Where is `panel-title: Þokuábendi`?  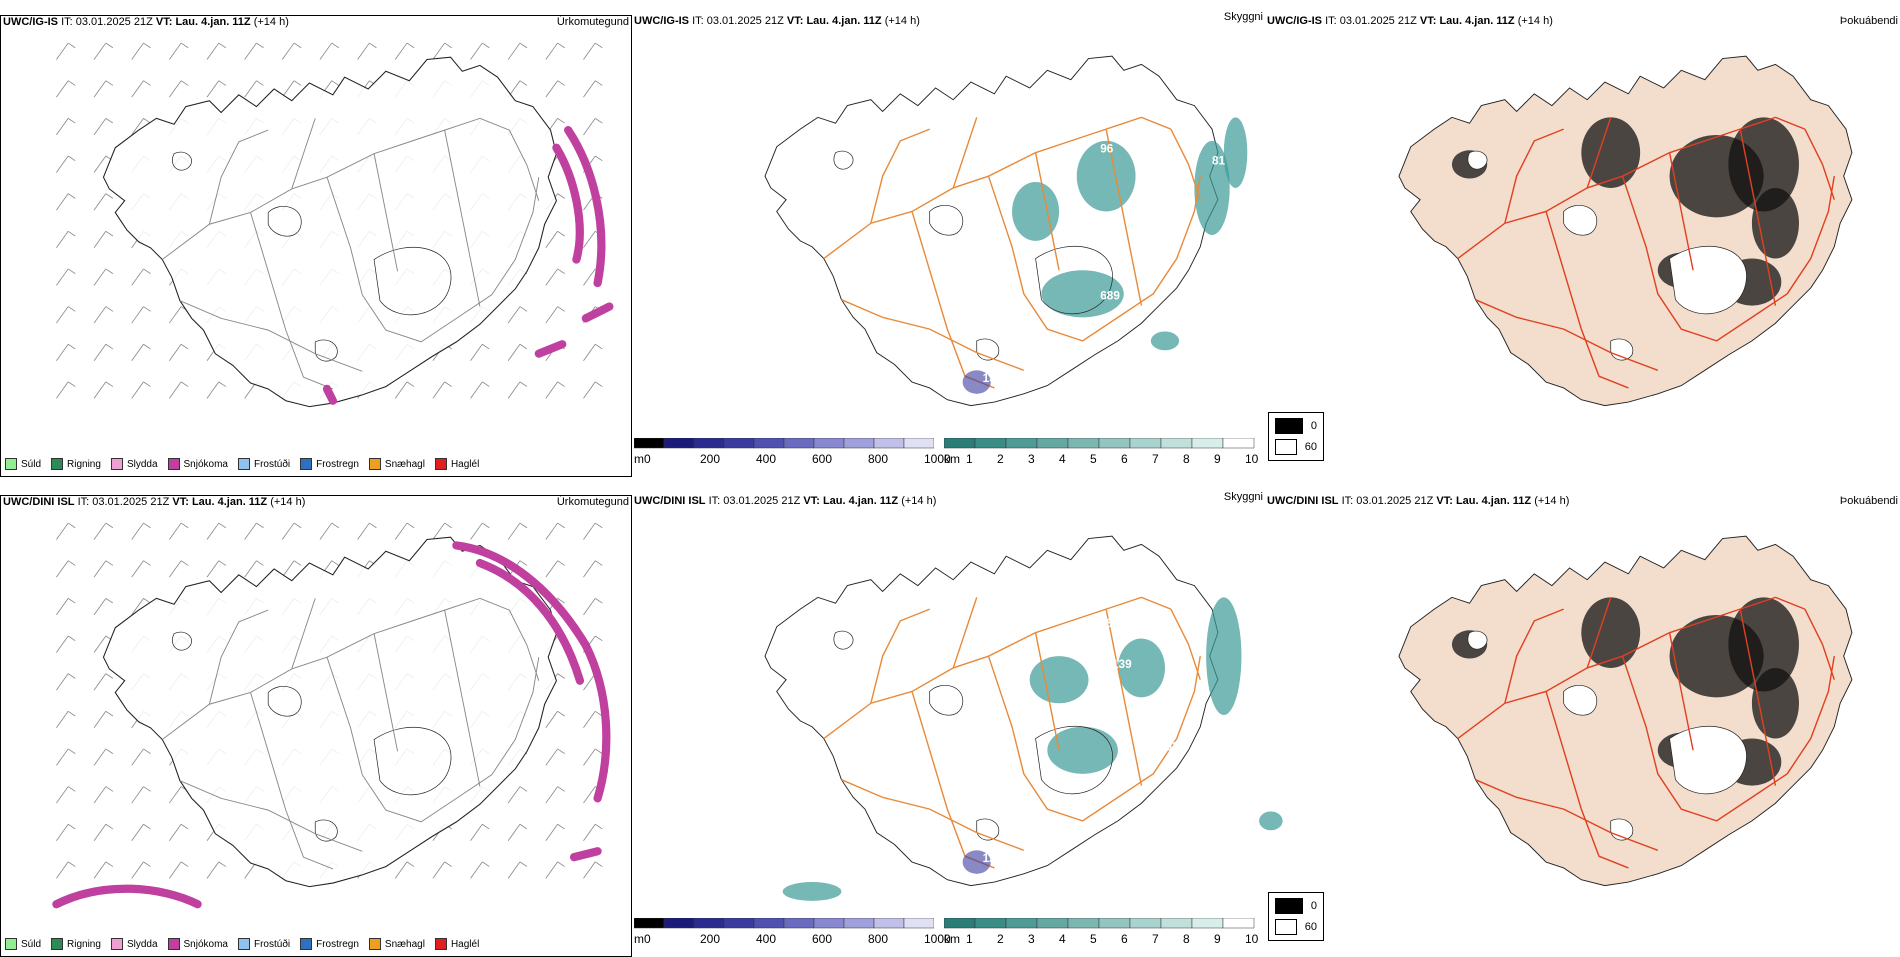 panel-title: Þokuábendi is located at coordinates (1868, 501).